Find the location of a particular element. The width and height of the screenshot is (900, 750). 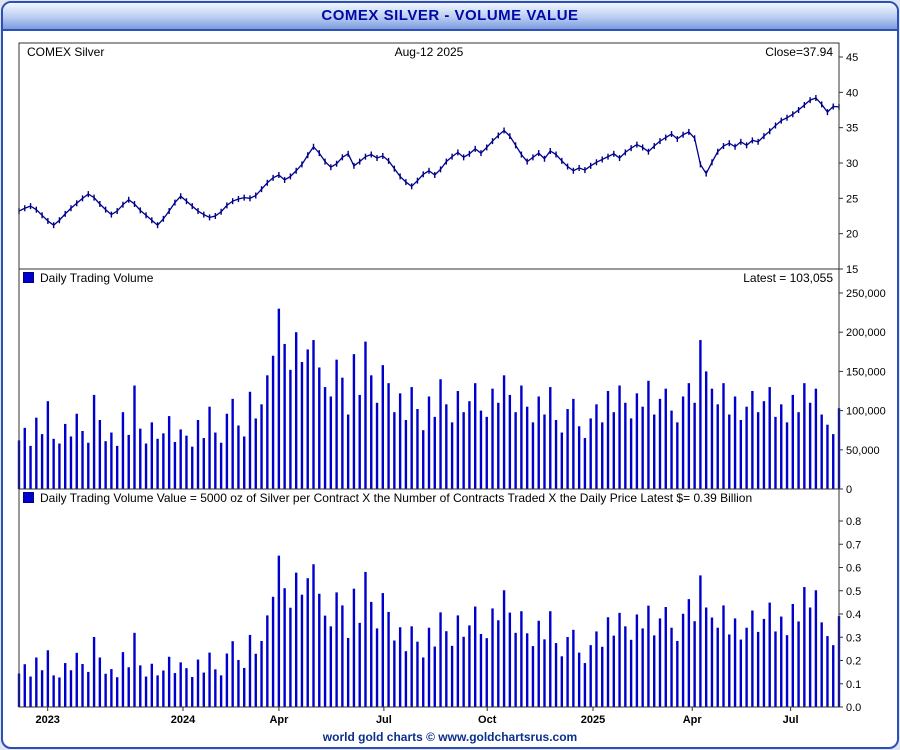

x-axis-labels: 2023 2024 Apr Jul Oct 2025 Apr Jul is located at coordinates (417, 716).